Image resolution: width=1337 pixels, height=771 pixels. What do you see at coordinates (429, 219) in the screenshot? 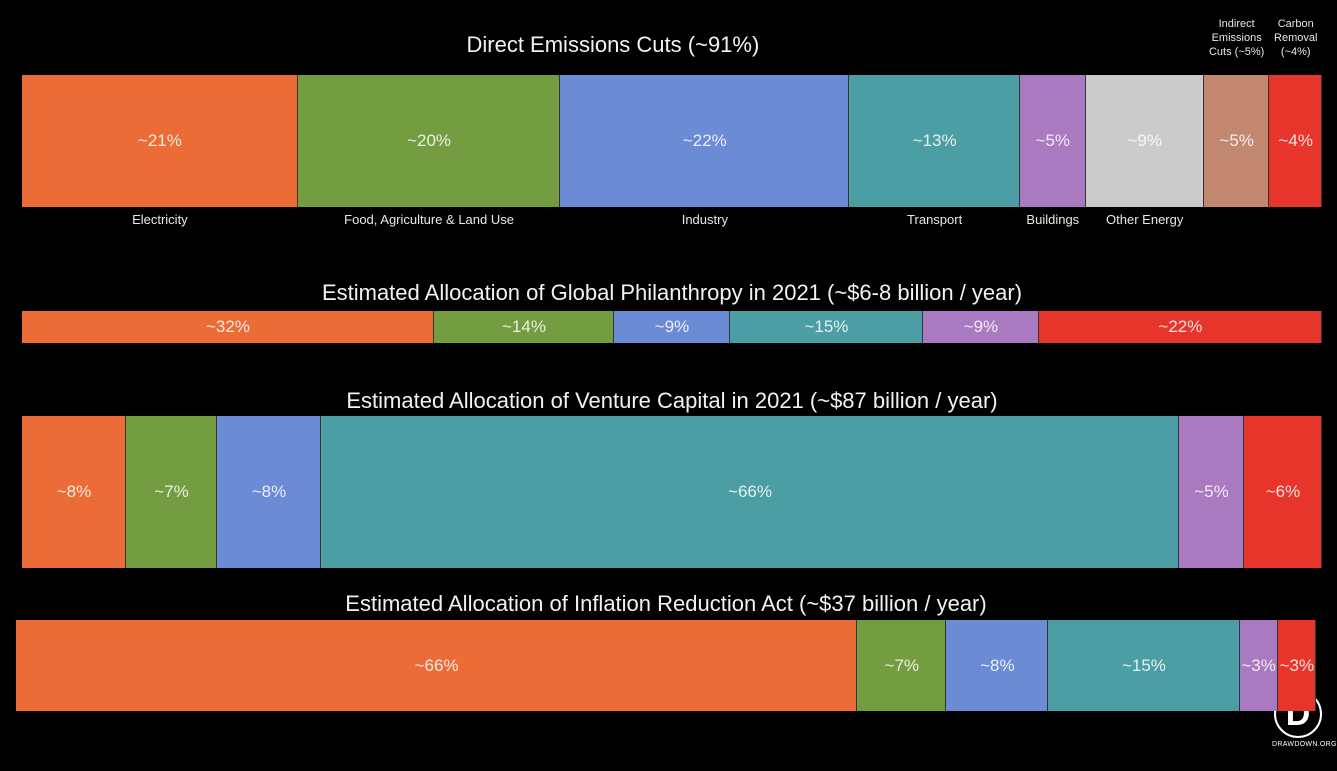
I see `category-label: Food, Agriculture & Land Use` at bounding box center [429, 219].